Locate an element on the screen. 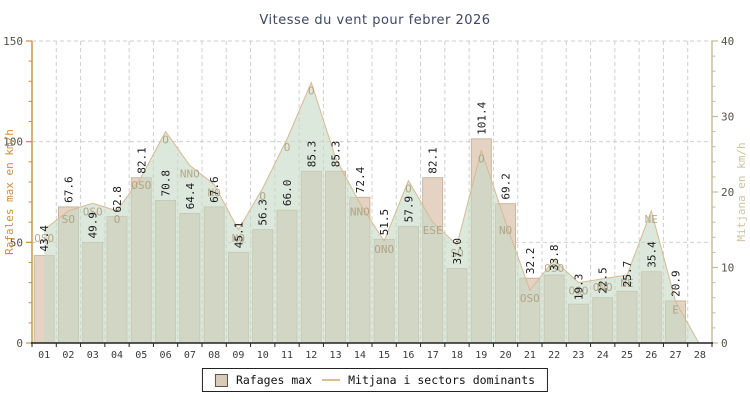 The width and height of the screenshot is (750, 400). bar-value-label: 19.3 is located at coordinates (578, 287).